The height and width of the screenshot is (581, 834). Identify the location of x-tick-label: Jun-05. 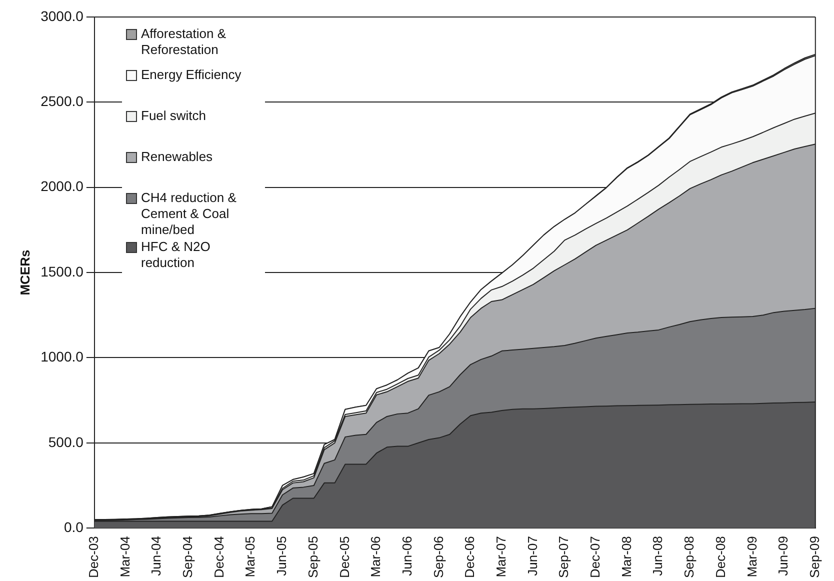
(282, 556).